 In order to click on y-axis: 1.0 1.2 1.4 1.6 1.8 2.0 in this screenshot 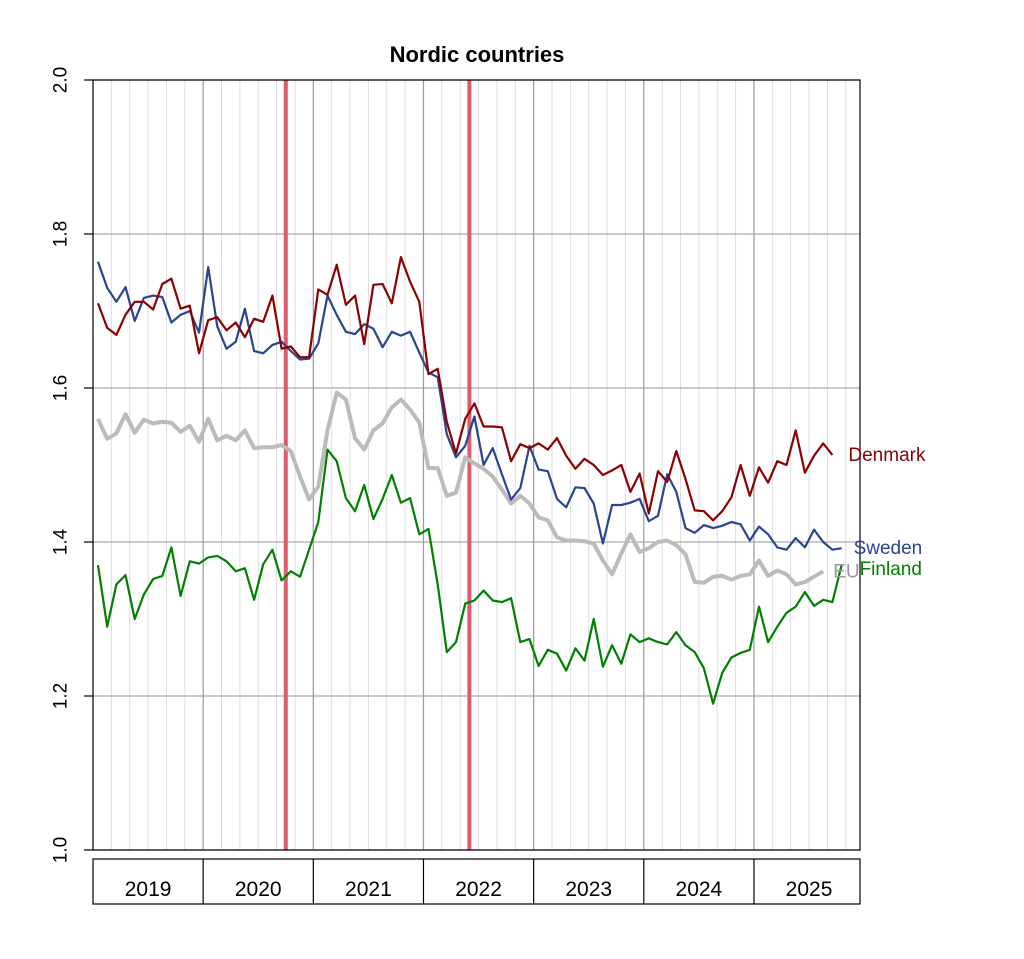, I will do `click(72, 465)`.